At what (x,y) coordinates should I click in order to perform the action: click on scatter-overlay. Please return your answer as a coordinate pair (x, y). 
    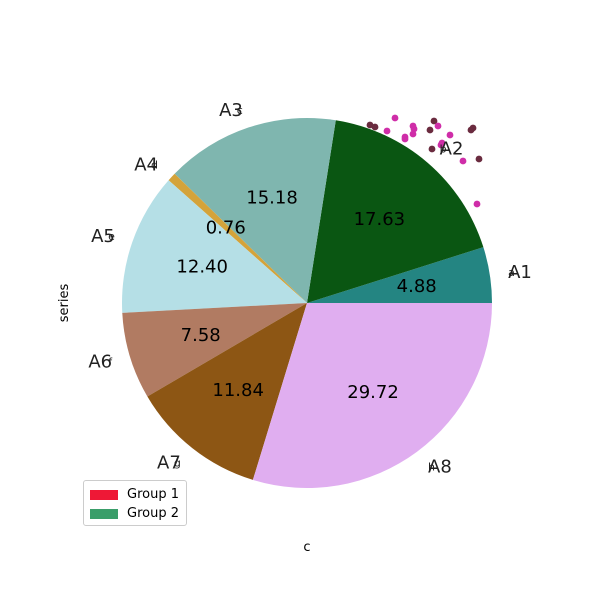
    Looking at the image, I should click on (424, 161).